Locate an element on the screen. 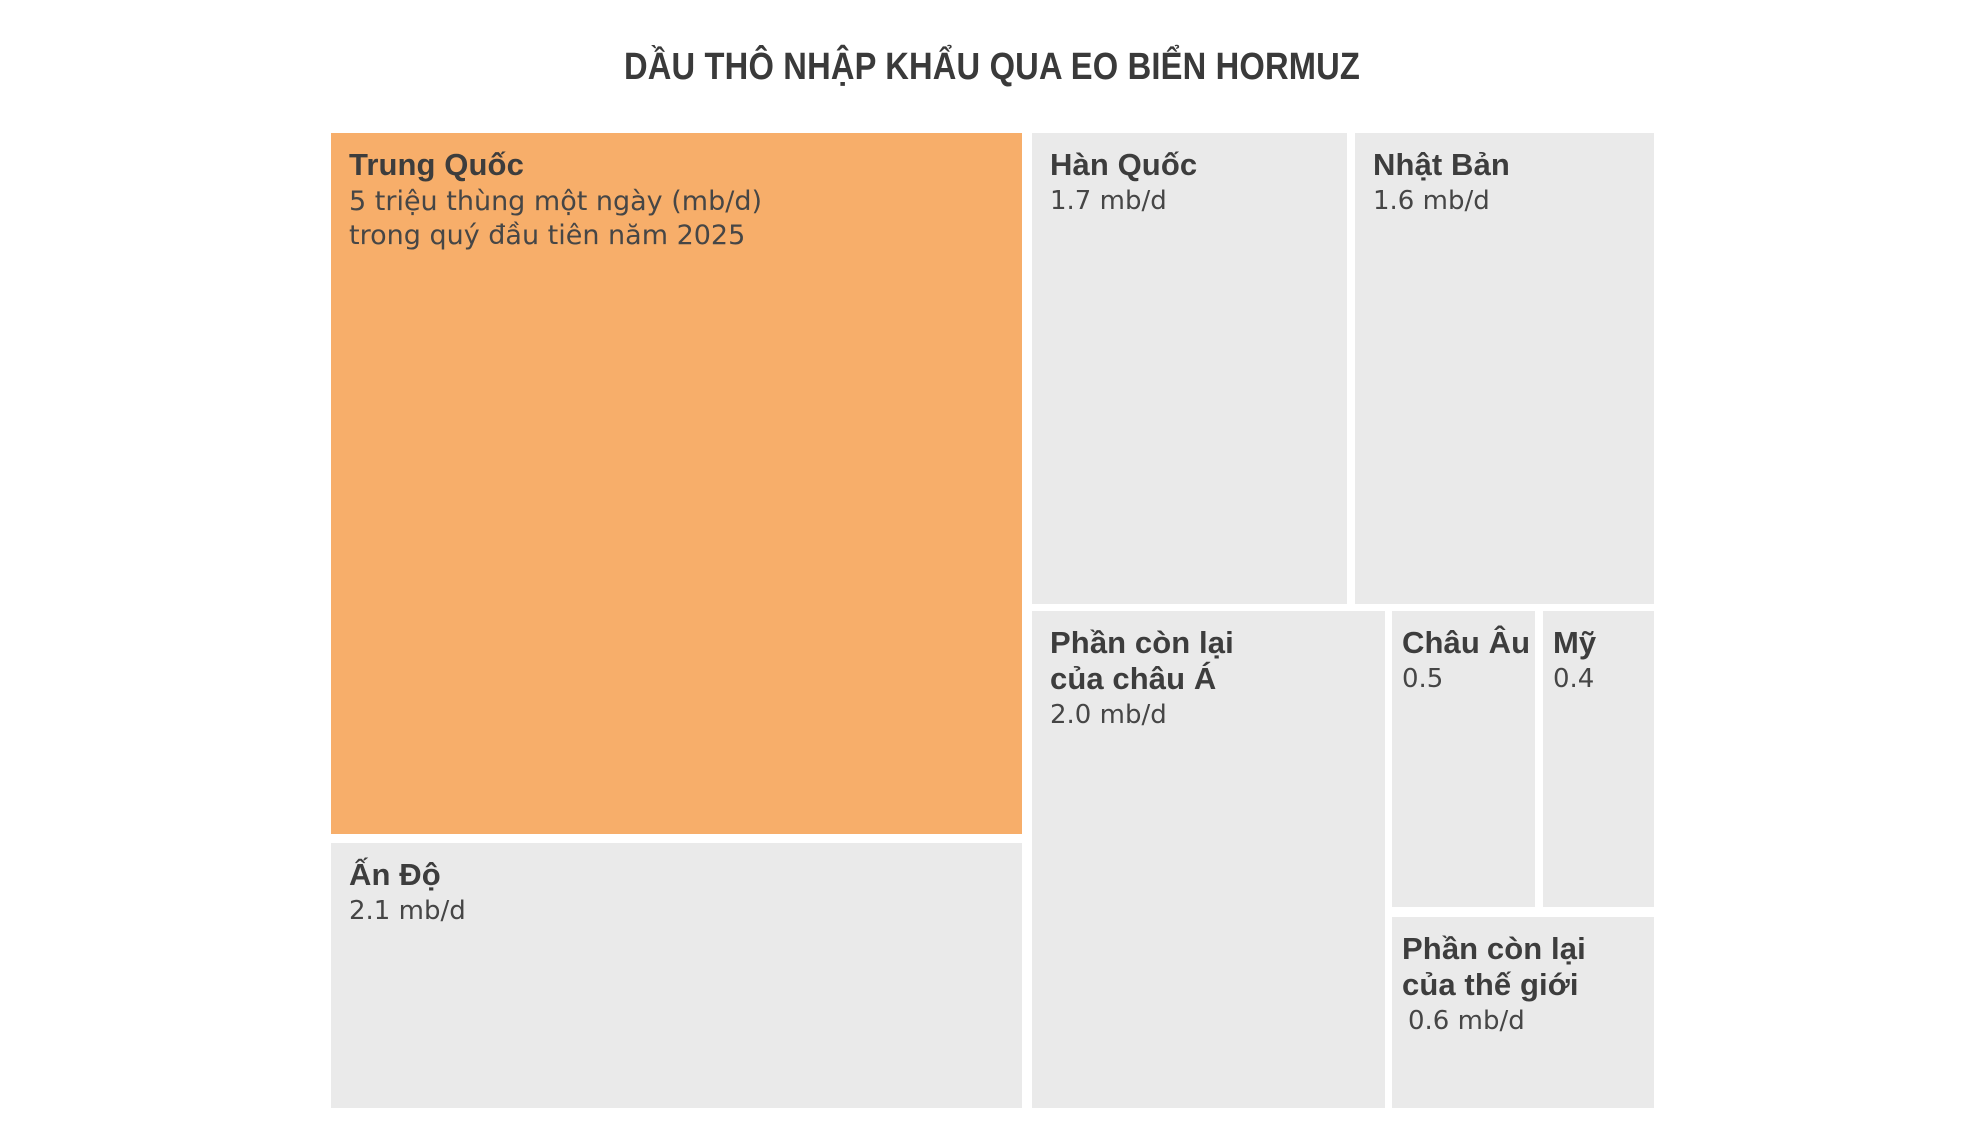 Image resolution: width=1984 pixels, height=1133 pixels. tile-value: 2.0 mb/d is located at coordinates (1108, 715).